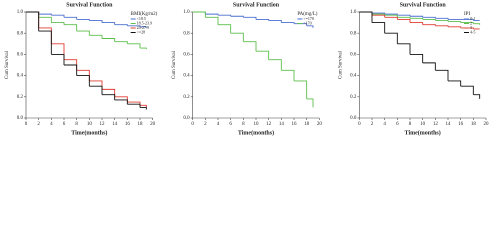 The height and width of the screenshot is (240, 500). What do you see at coordinates (141, 31) in the screenshot?
I see `legend-label: >=28` at bounding box center [141, 31].